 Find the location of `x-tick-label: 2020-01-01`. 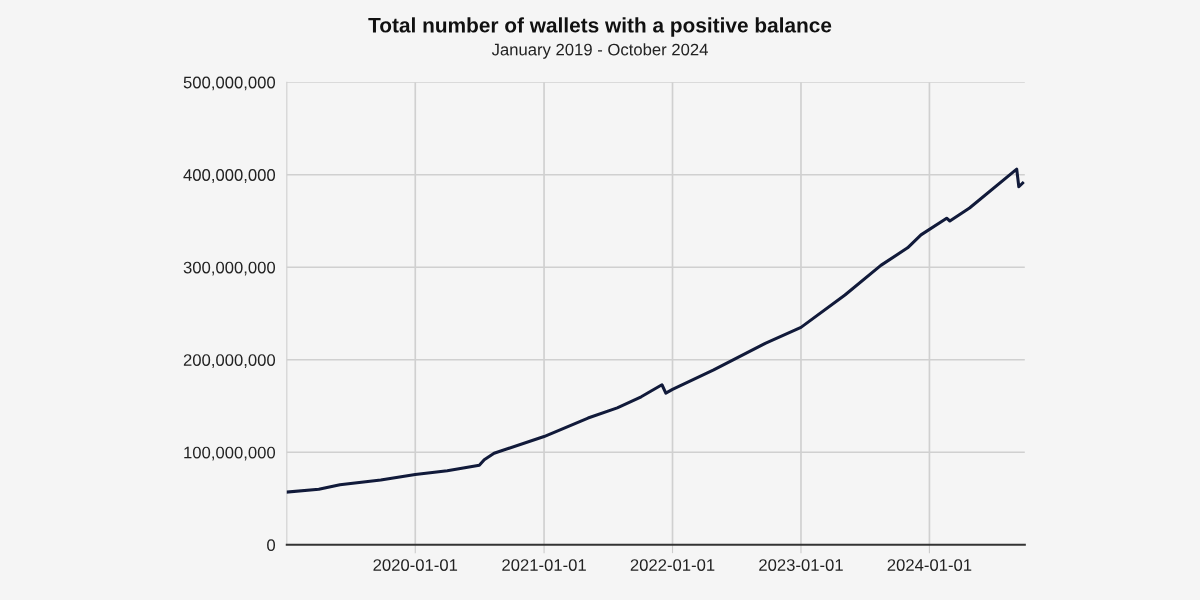

x-tick-label: 2020-01-01 is located at coordinates (415, 565).